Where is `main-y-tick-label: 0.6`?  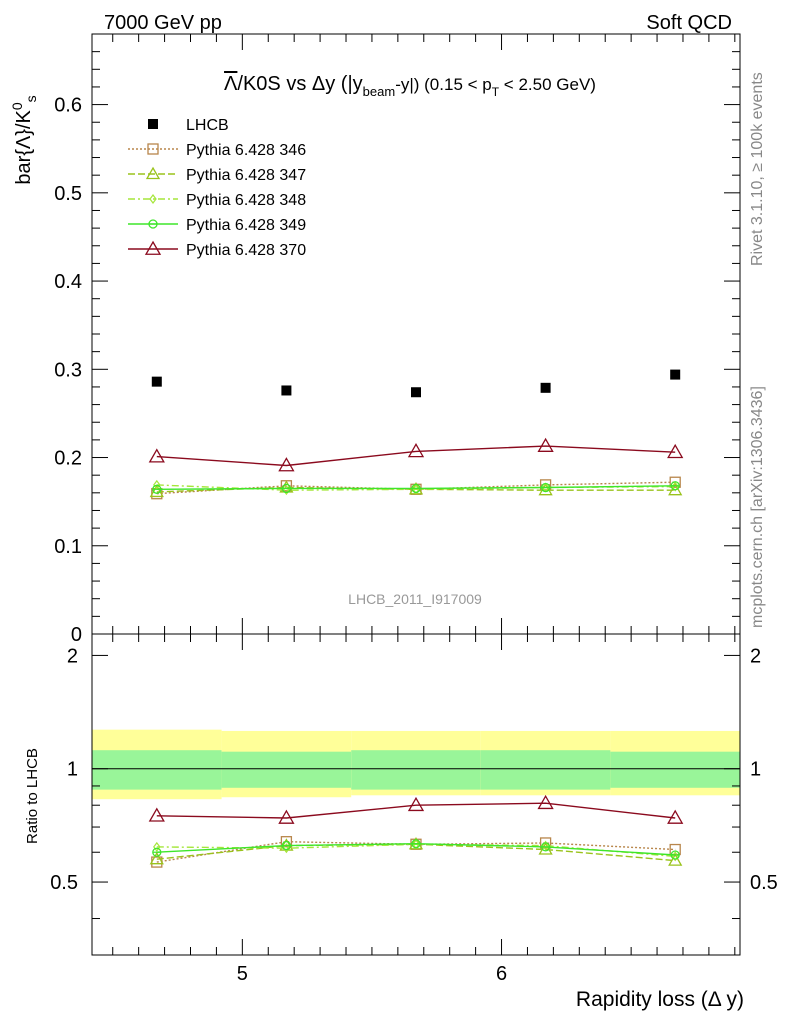
main-y-tick-label: 0.6 is located at coordinates (68, 106).